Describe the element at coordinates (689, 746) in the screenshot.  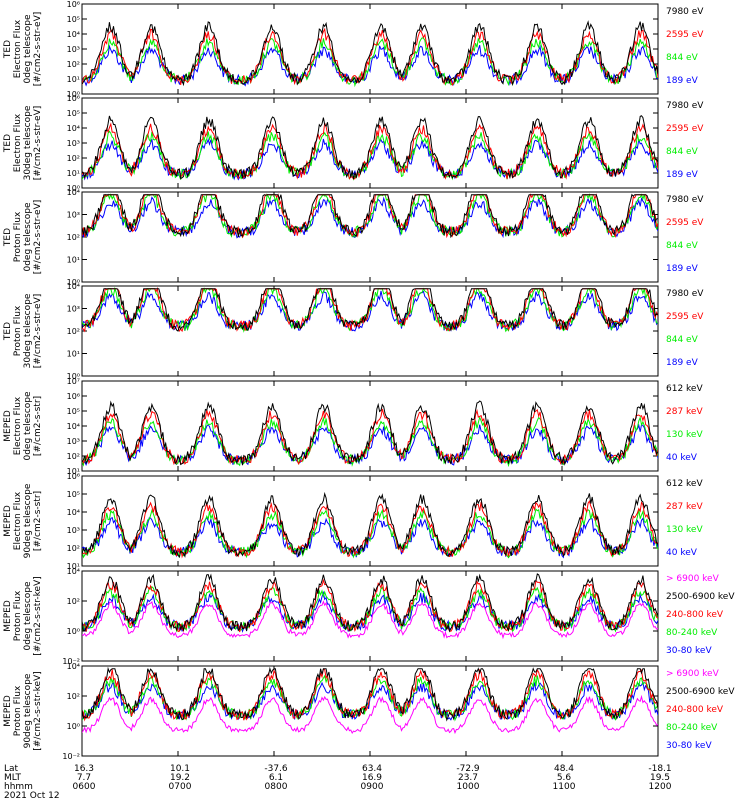
I see `legend-entry: 30-80 keV` at that location.